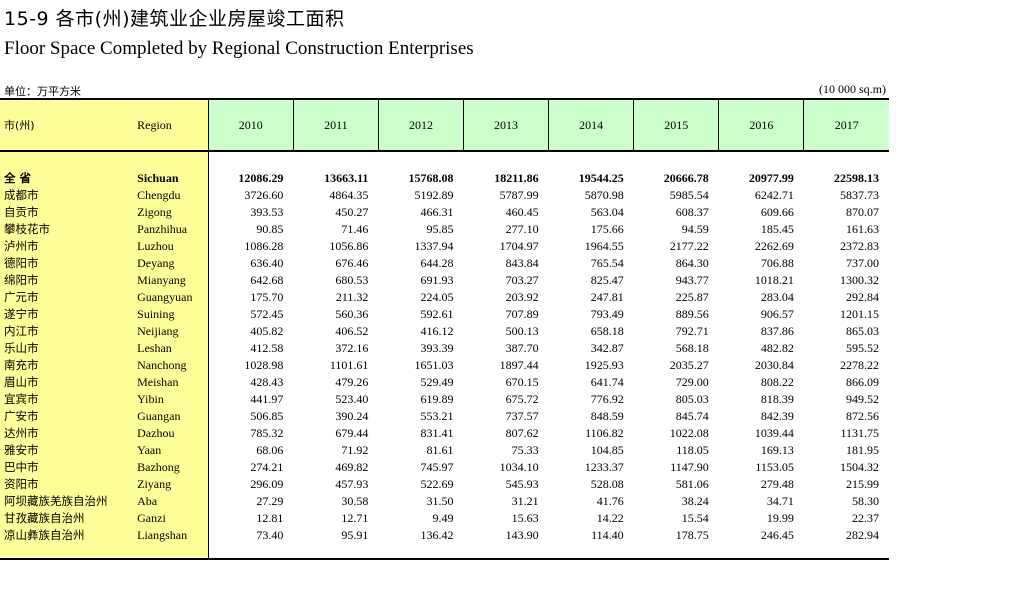  I want to click on value-cell: 479.26, so click(352, 382).